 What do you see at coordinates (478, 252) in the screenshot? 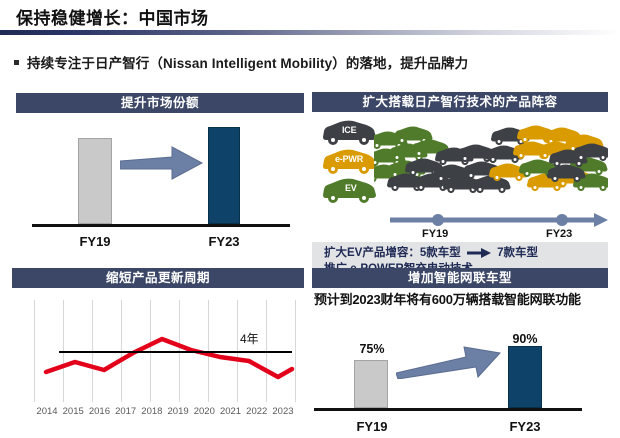
I see `caption-arrow-icon` at bounding box center [478, 252].